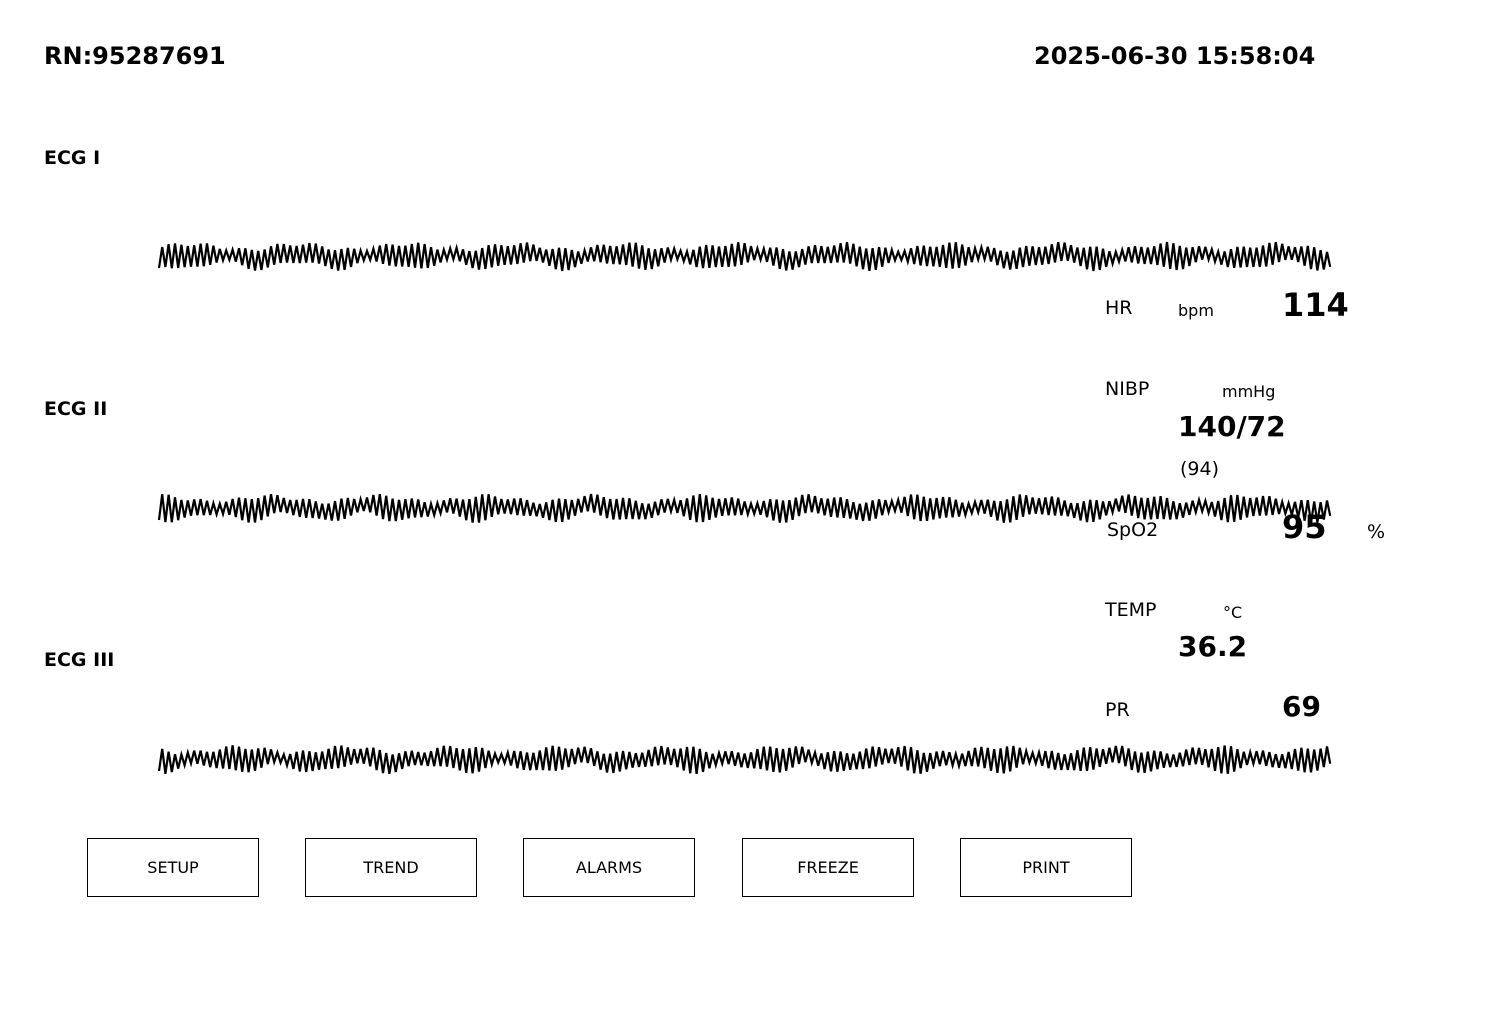 The width and height of the screenshot is (1485, 1035). Describe the element at coordinates (1133, 530) in the screenshot. I see `spo2-label: SpO2` at that location.